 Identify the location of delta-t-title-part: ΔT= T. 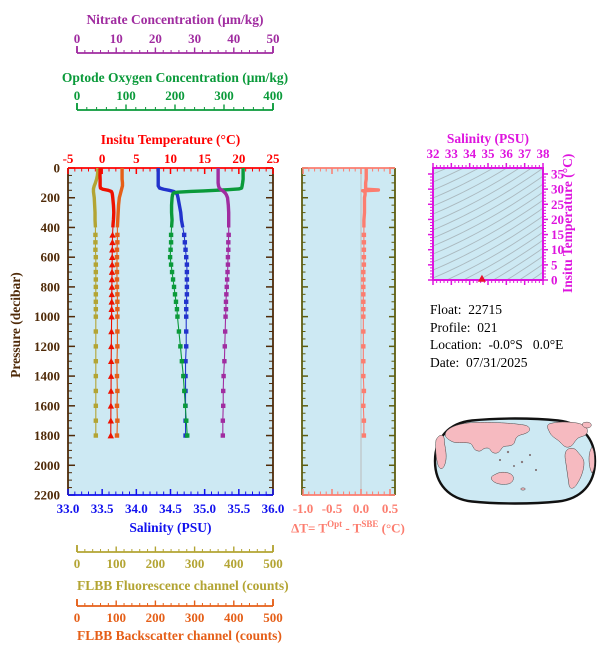
(309, 528).